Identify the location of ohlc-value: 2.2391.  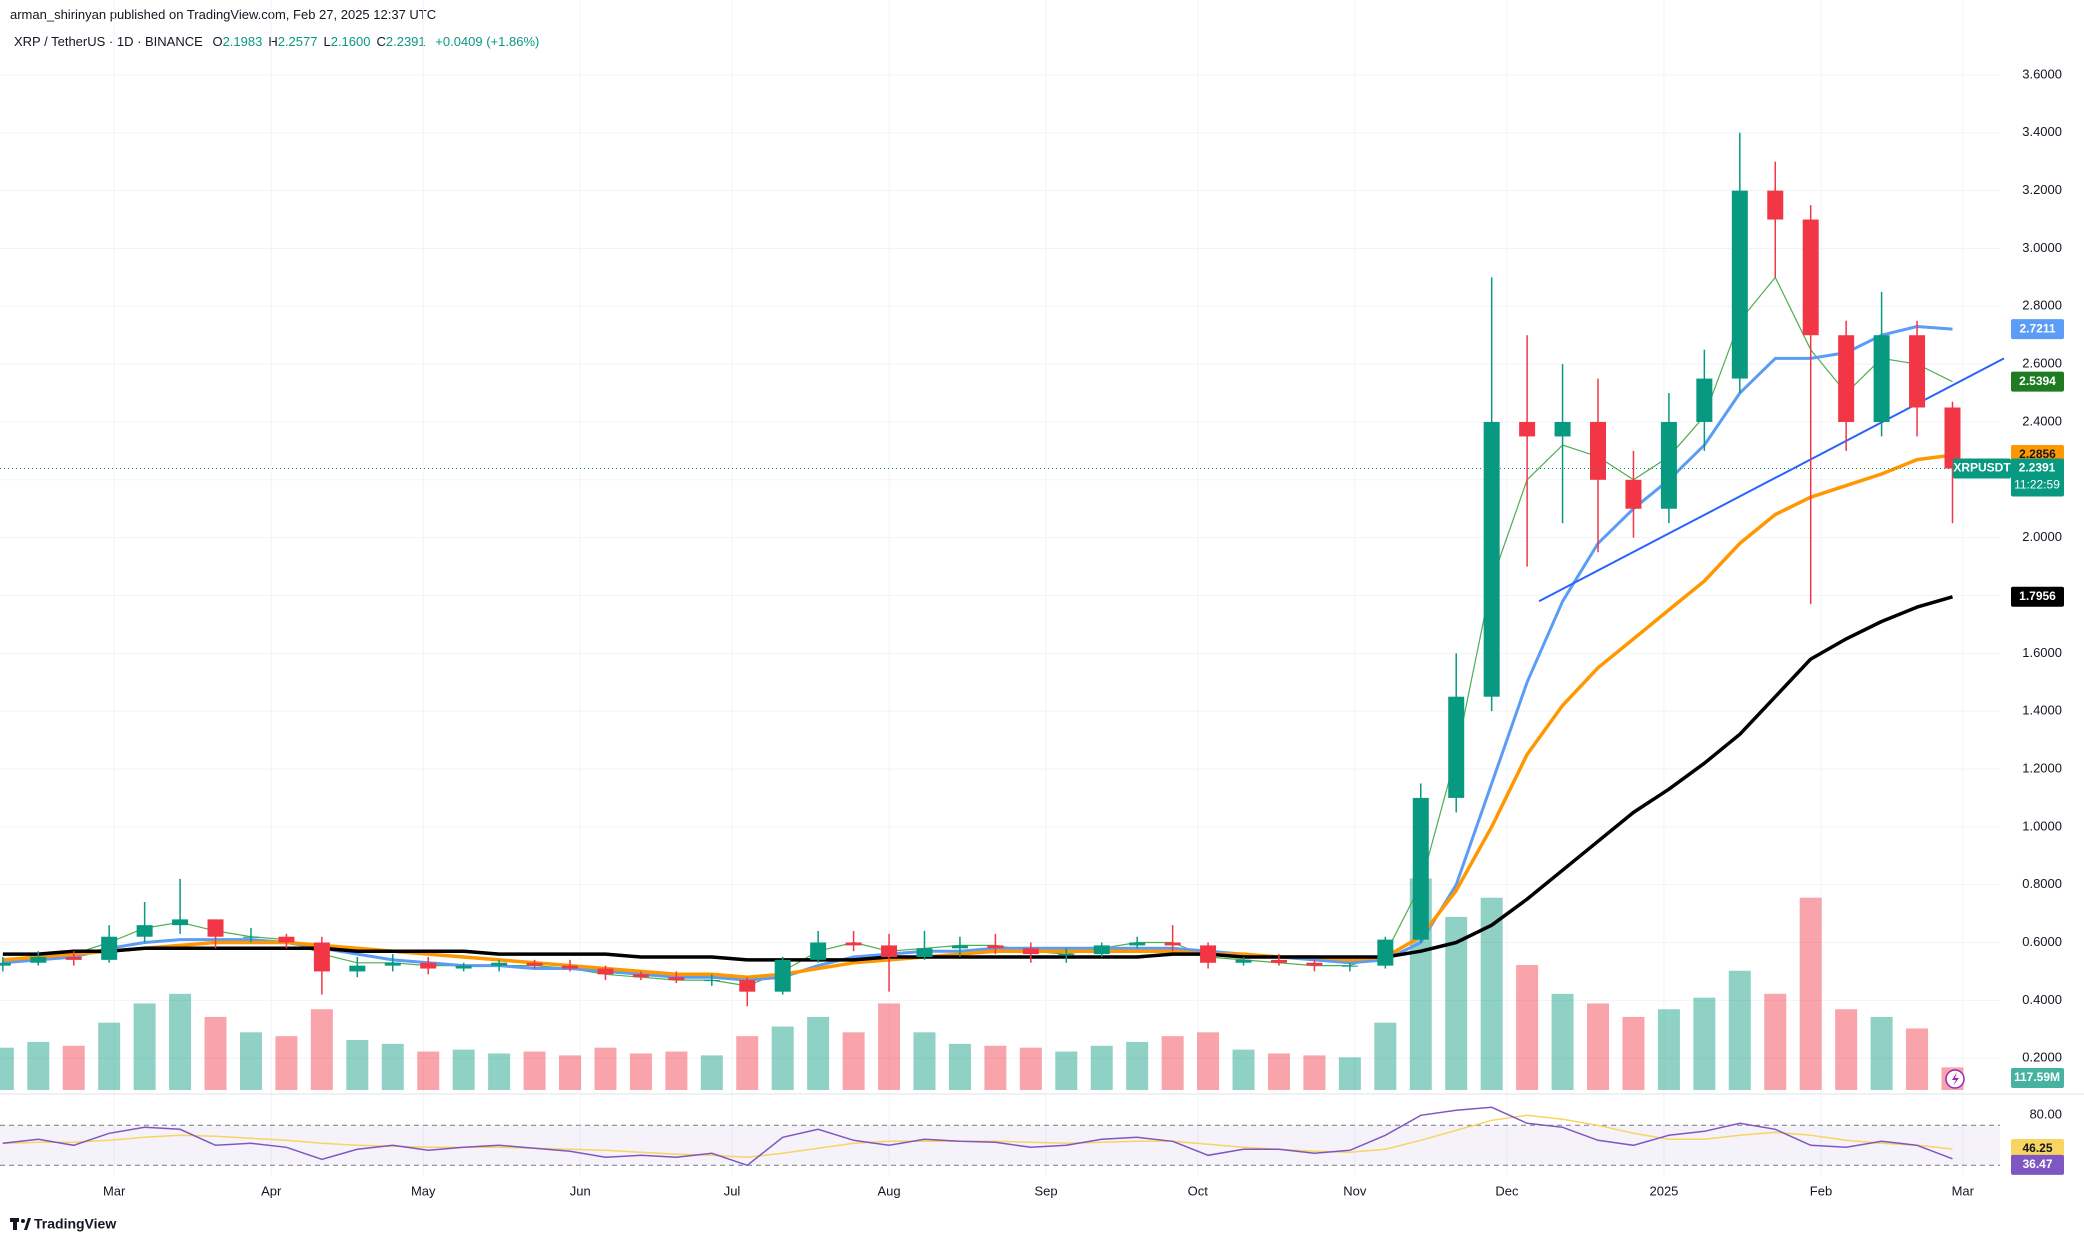
(405, 41).